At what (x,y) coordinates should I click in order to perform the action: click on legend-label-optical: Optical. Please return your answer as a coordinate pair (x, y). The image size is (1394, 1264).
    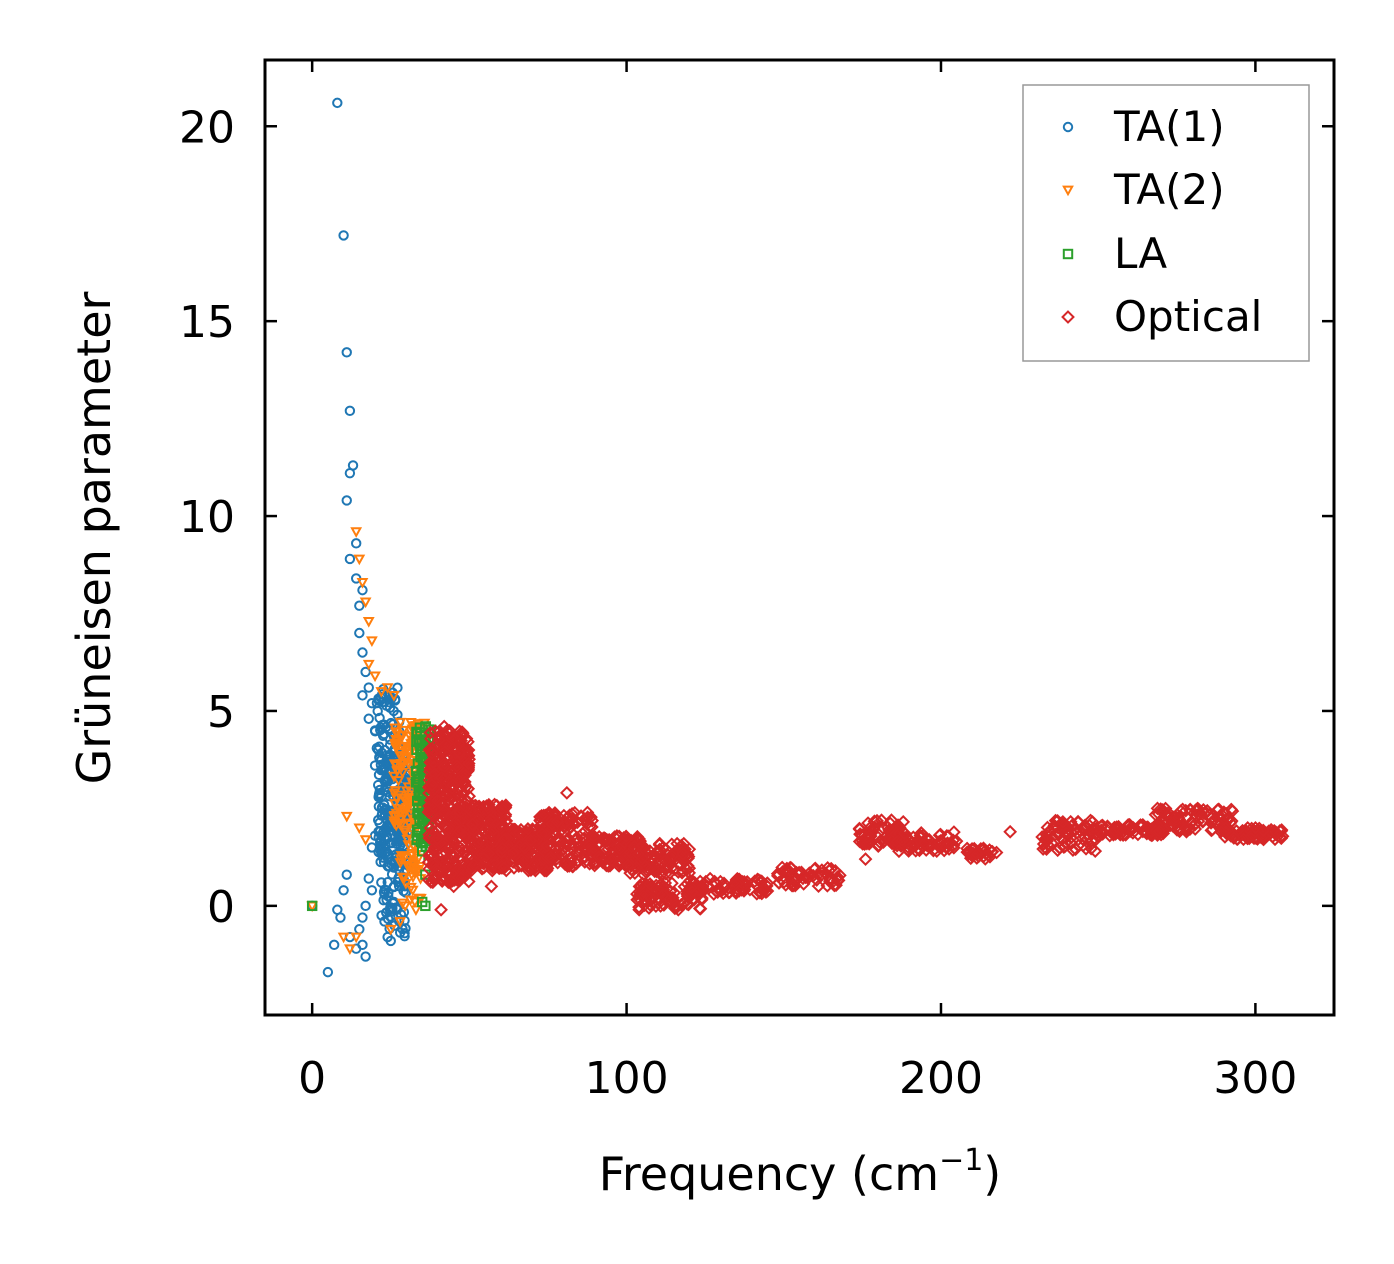
    Looking at the image, I should click on (1188, 316).